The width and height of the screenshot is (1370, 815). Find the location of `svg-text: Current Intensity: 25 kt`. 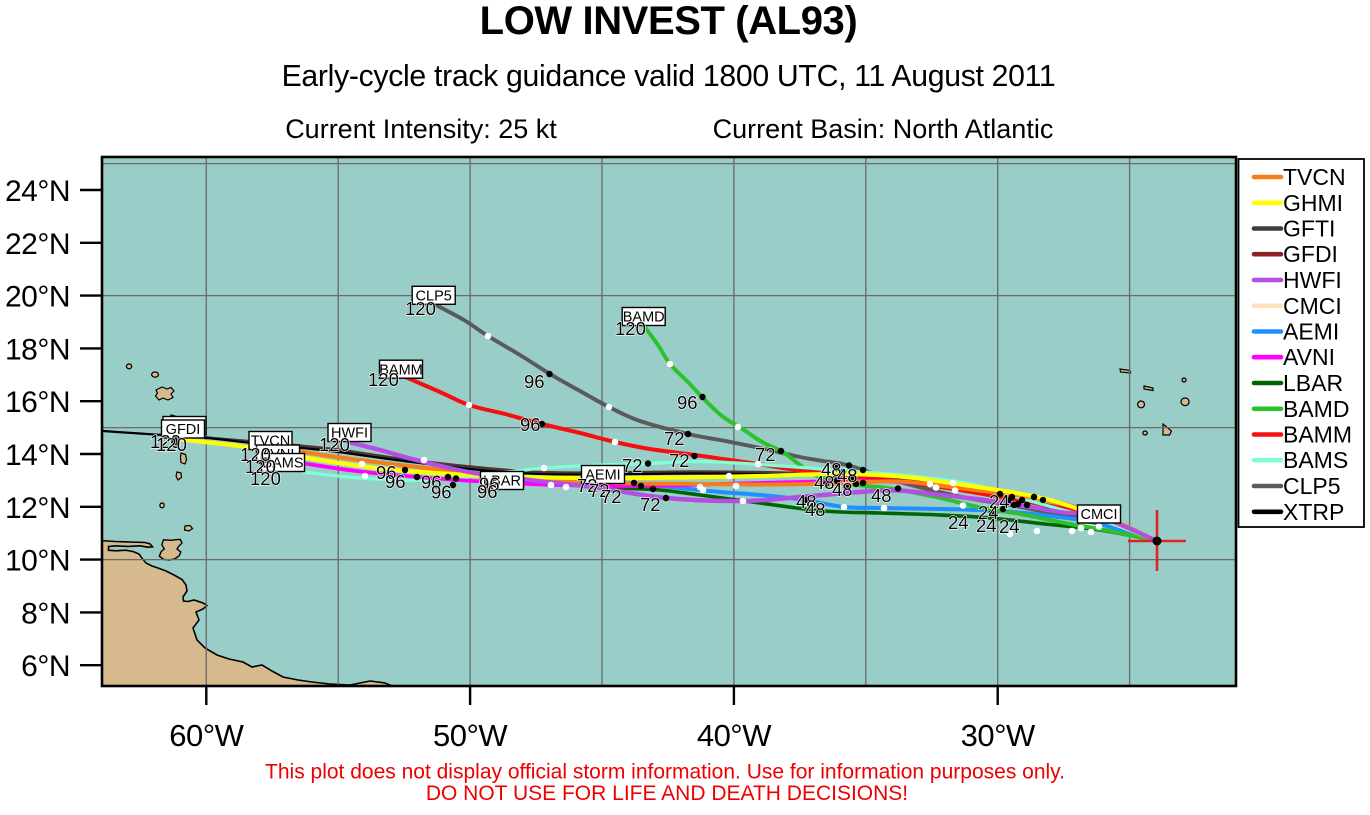

svg-text: Current Intensity: 25 kt is located at coordinates (421, 129).